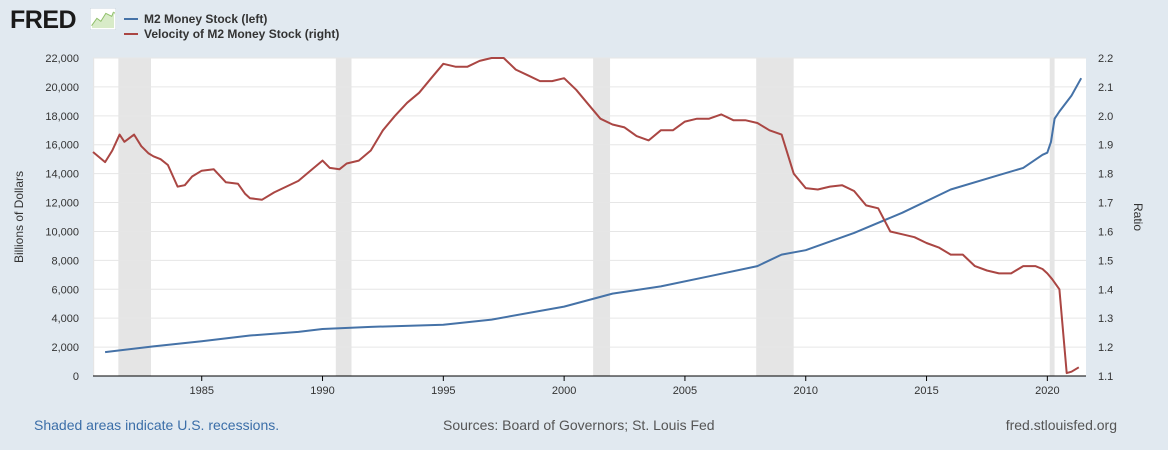 Image resolution: width=1168 pixels, height=450 pixels. What do you see at coordinates (19, 217) in the screenshot?
I see `left-axis-title: Billions of Dollars` at bounding box center [19, 217].